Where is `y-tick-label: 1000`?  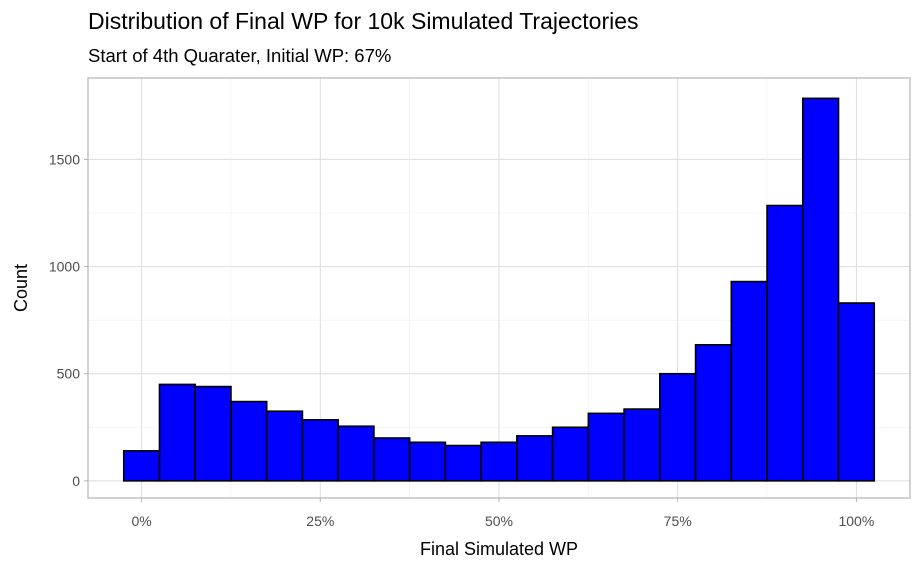 y-tick-label: 1000 is located at coordinates (64, 267).